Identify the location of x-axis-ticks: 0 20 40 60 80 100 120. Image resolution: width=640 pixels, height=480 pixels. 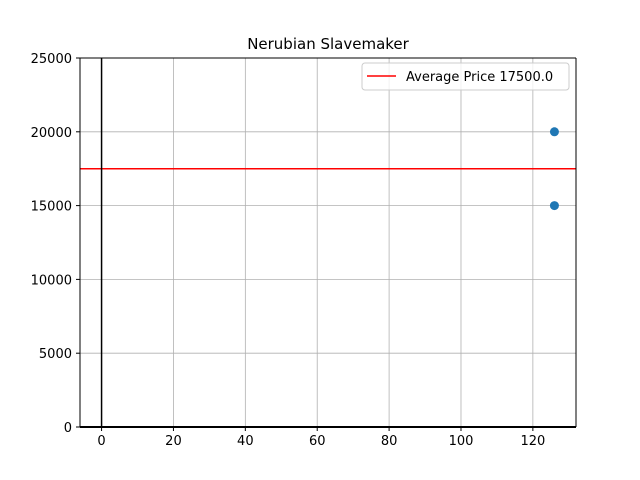
(321, 438).